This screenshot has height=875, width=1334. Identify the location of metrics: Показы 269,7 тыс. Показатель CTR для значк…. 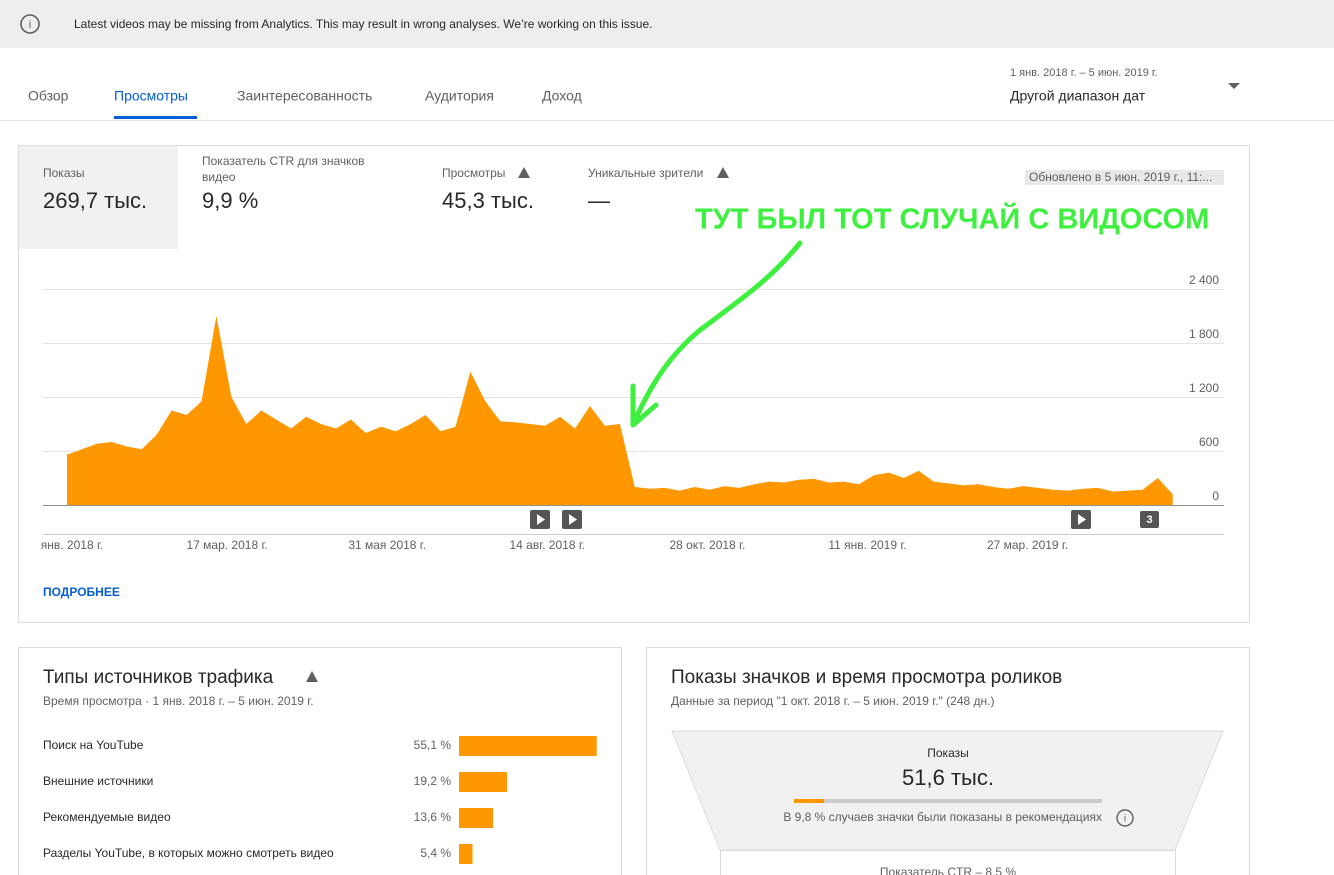
(373, 183).